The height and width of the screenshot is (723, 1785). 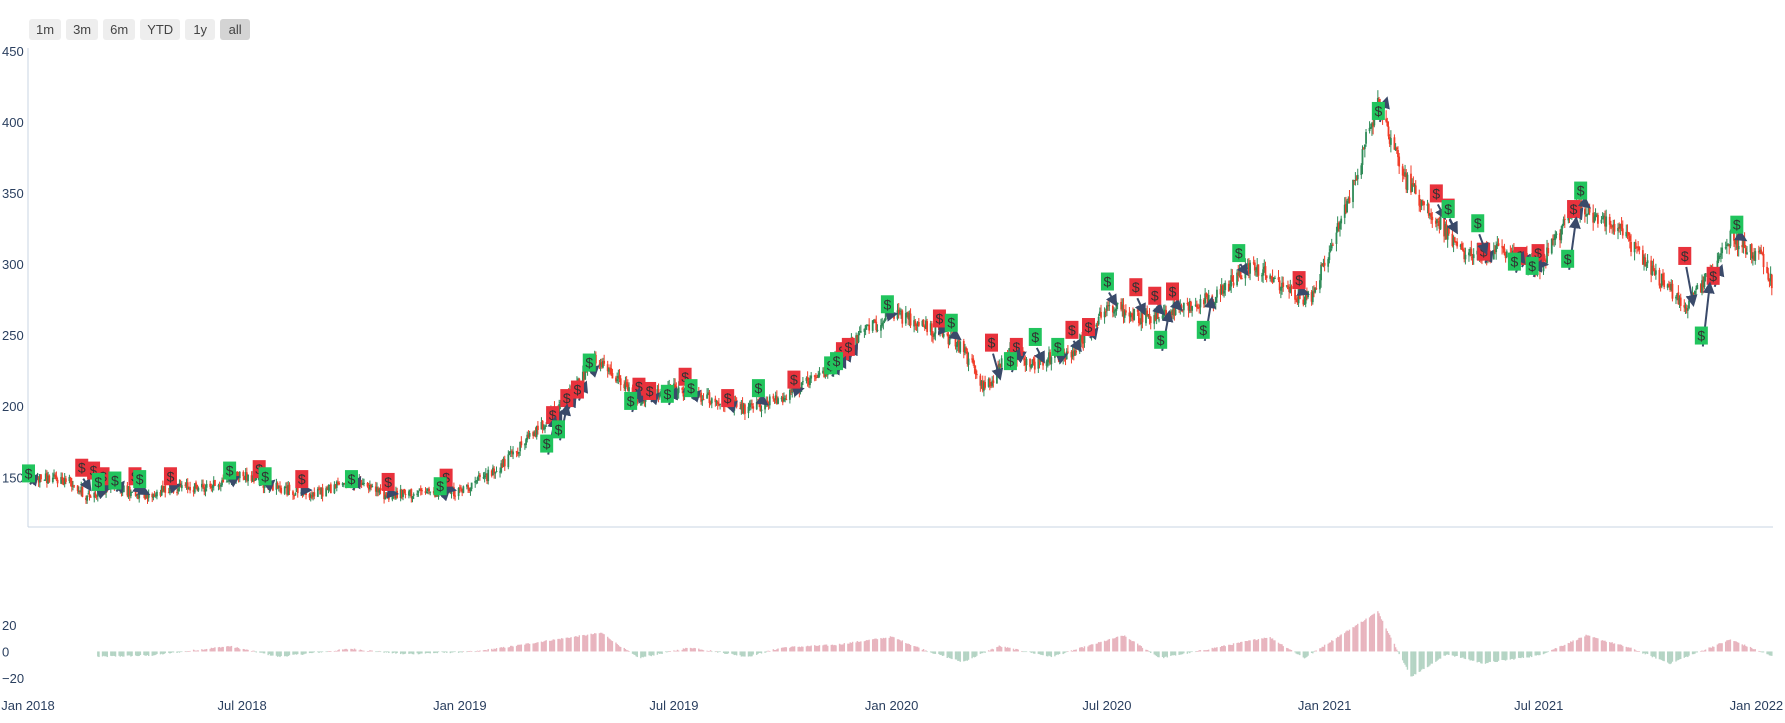 What do you see at coordinates (45, 29) in the screenshot?
I see `range-button-1m: 1m` at bounding box center [45, 29].